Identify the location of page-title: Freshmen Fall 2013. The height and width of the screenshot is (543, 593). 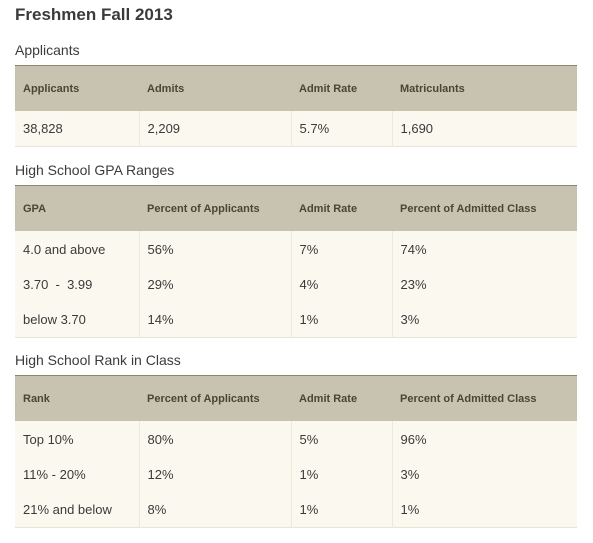
(94, 14).